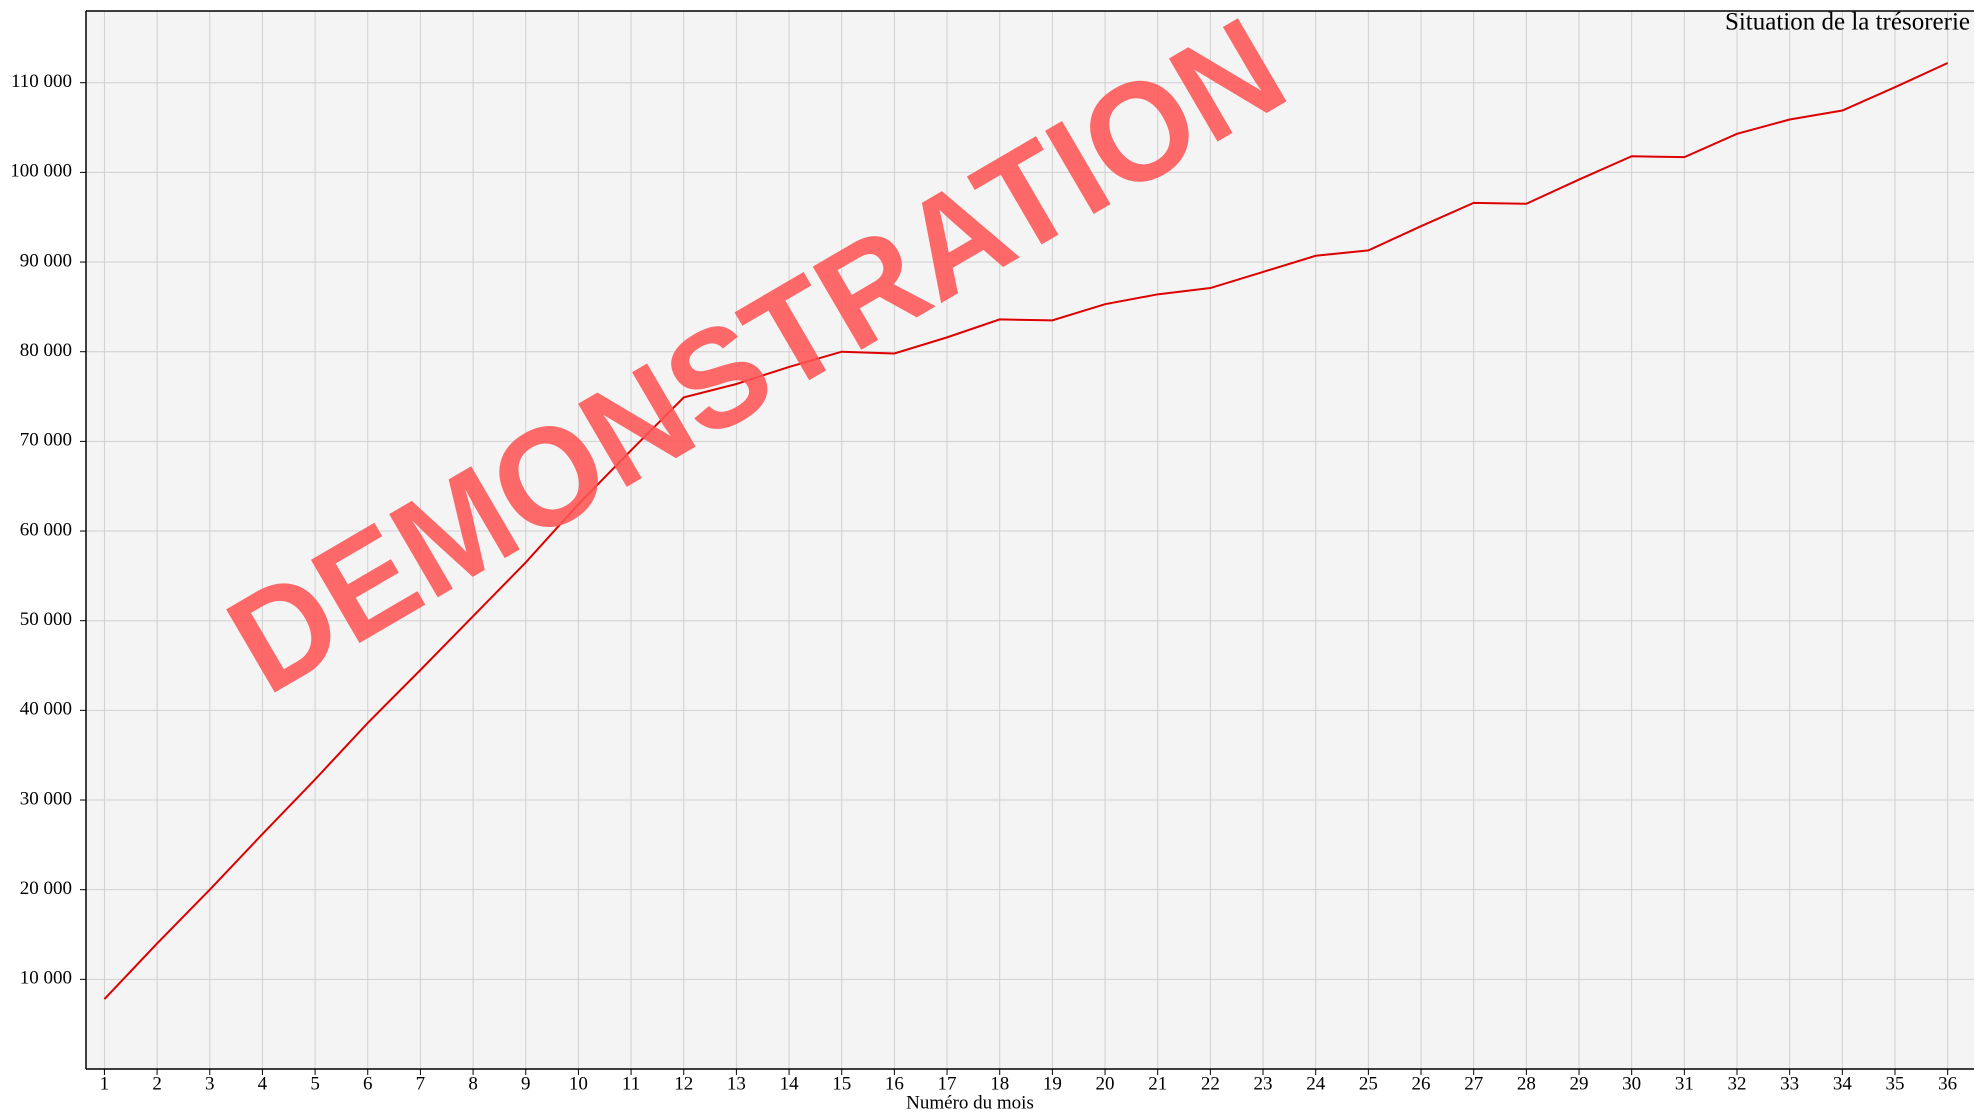  I want to click on x-tick-label: 17, so click(947, 1083).